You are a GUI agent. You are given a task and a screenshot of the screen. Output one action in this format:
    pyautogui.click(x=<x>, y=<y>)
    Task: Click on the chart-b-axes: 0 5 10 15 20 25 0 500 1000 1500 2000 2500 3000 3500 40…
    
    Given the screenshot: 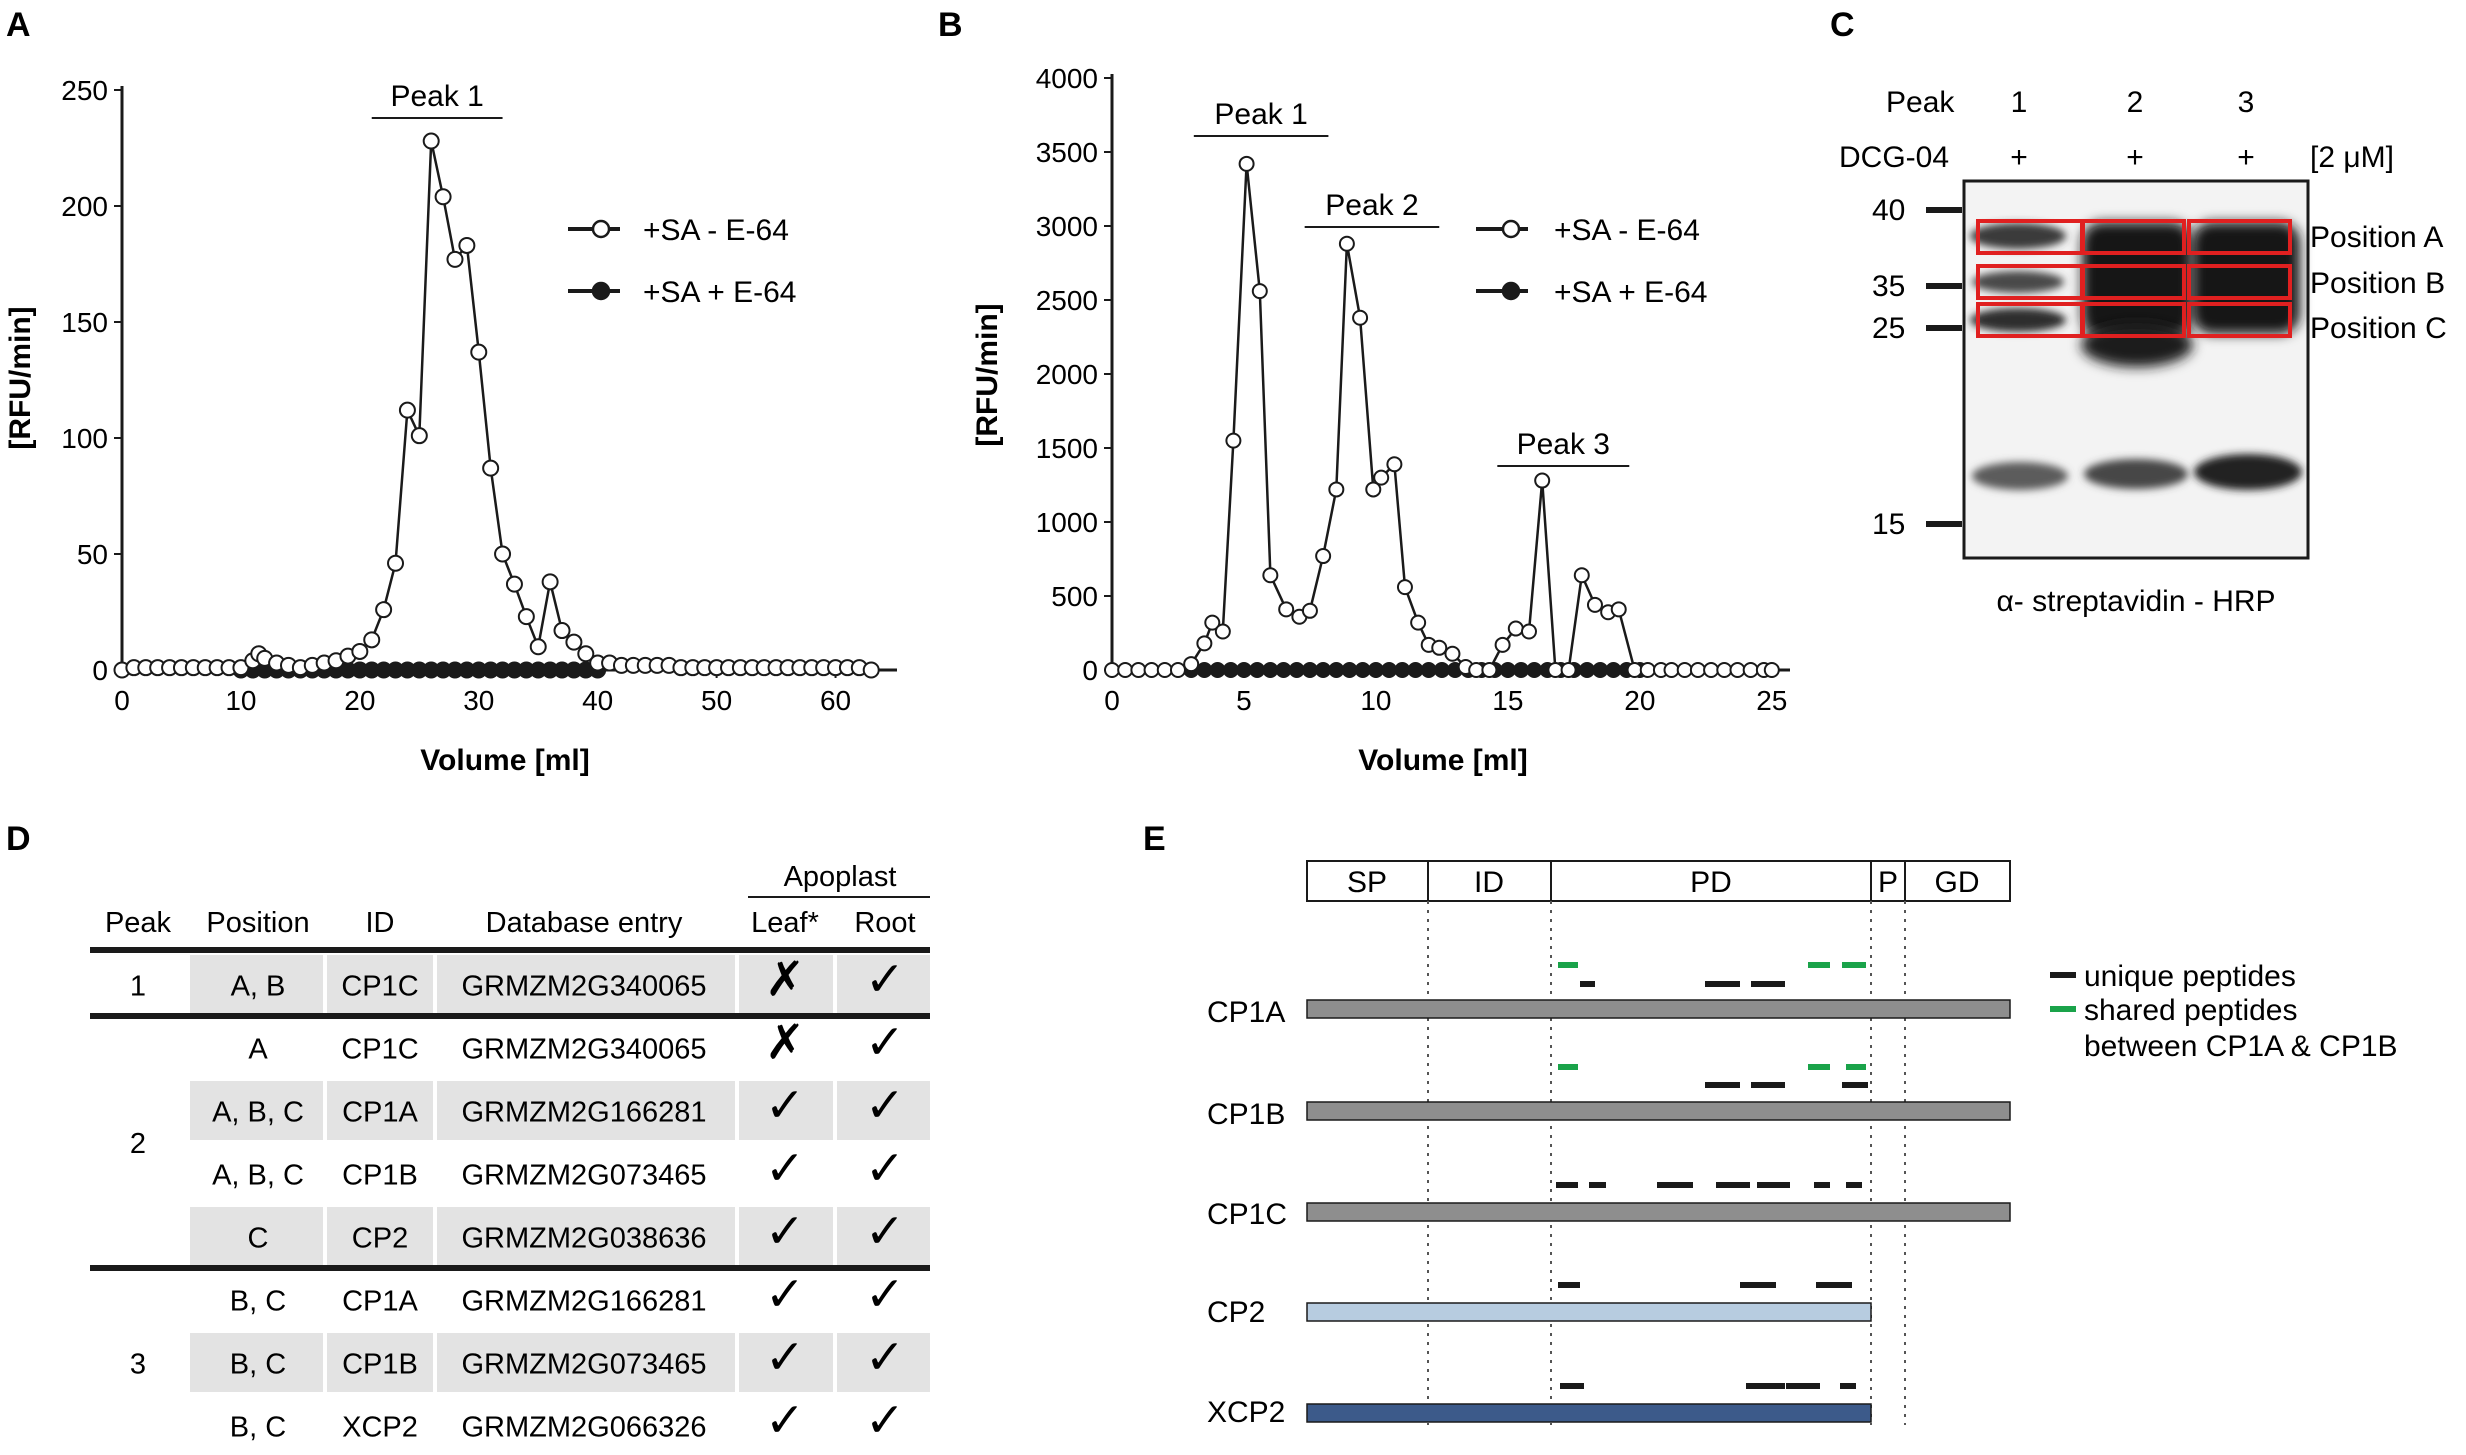 What is the action you would take?
    pyautogui.click(x=1413, y=389)
    